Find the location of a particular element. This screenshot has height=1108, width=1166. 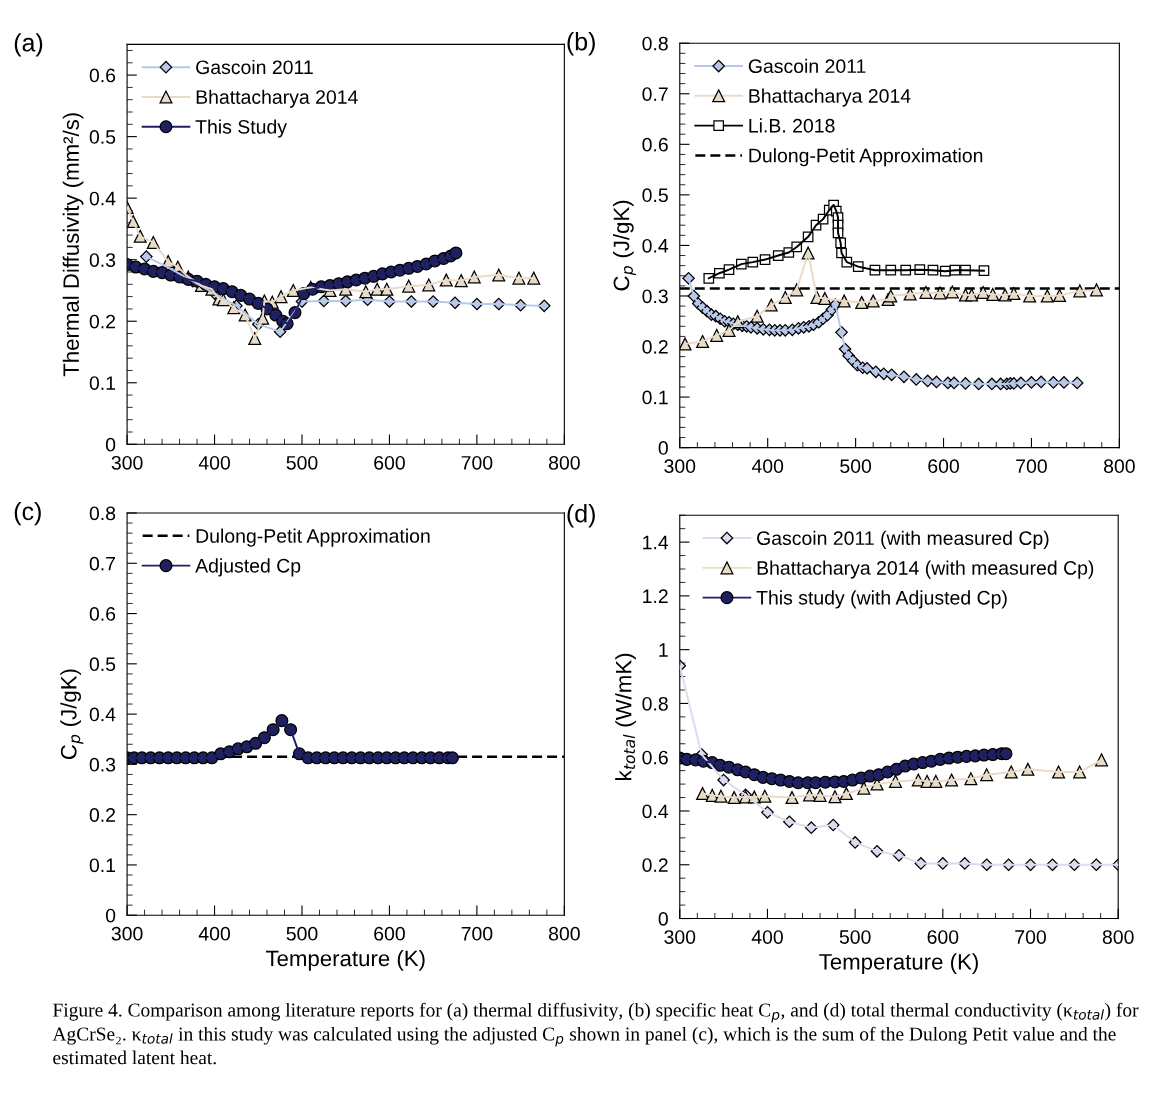

y-axis-title: k$_{total}$ (W/mK) is located at coordinates (625, 716).